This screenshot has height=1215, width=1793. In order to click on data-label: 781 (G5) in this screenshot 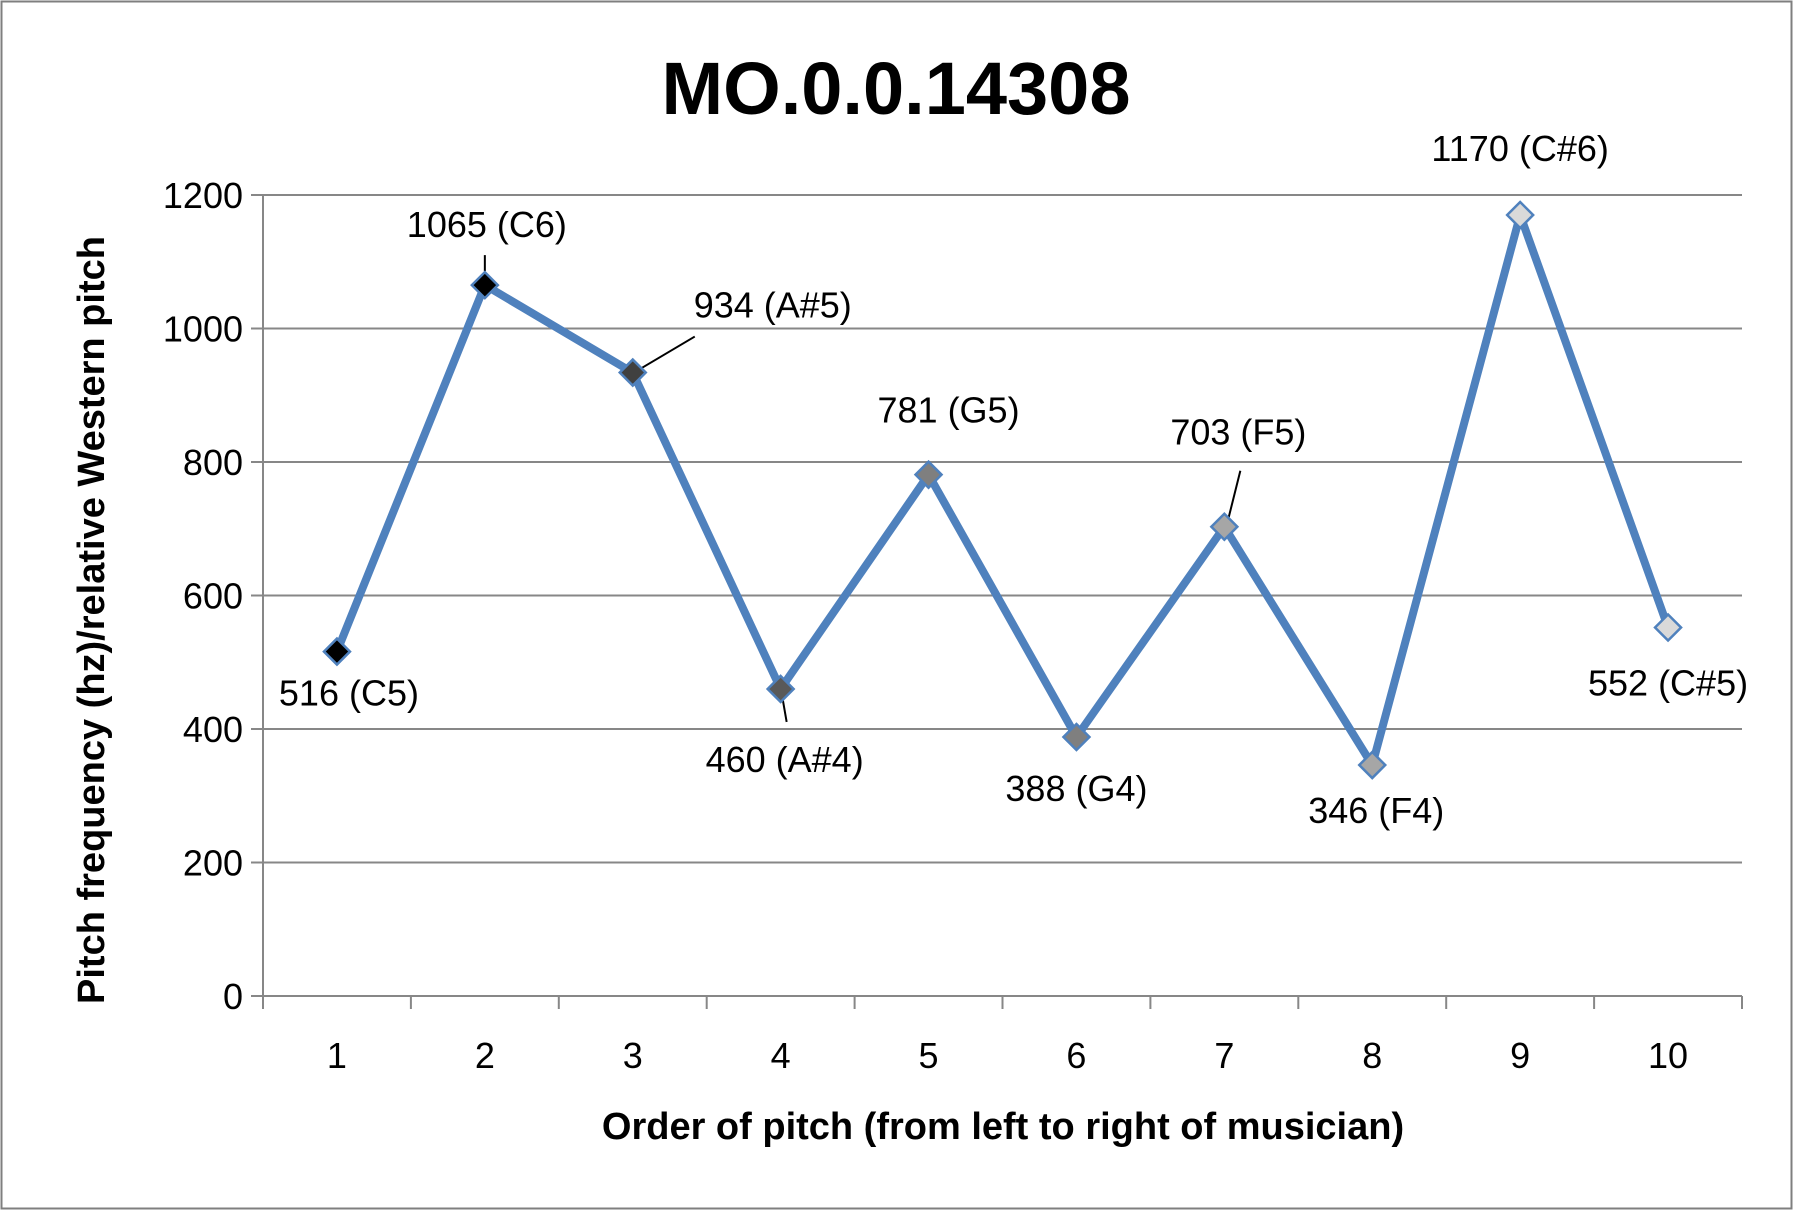, I will do `click(949, 410)`.